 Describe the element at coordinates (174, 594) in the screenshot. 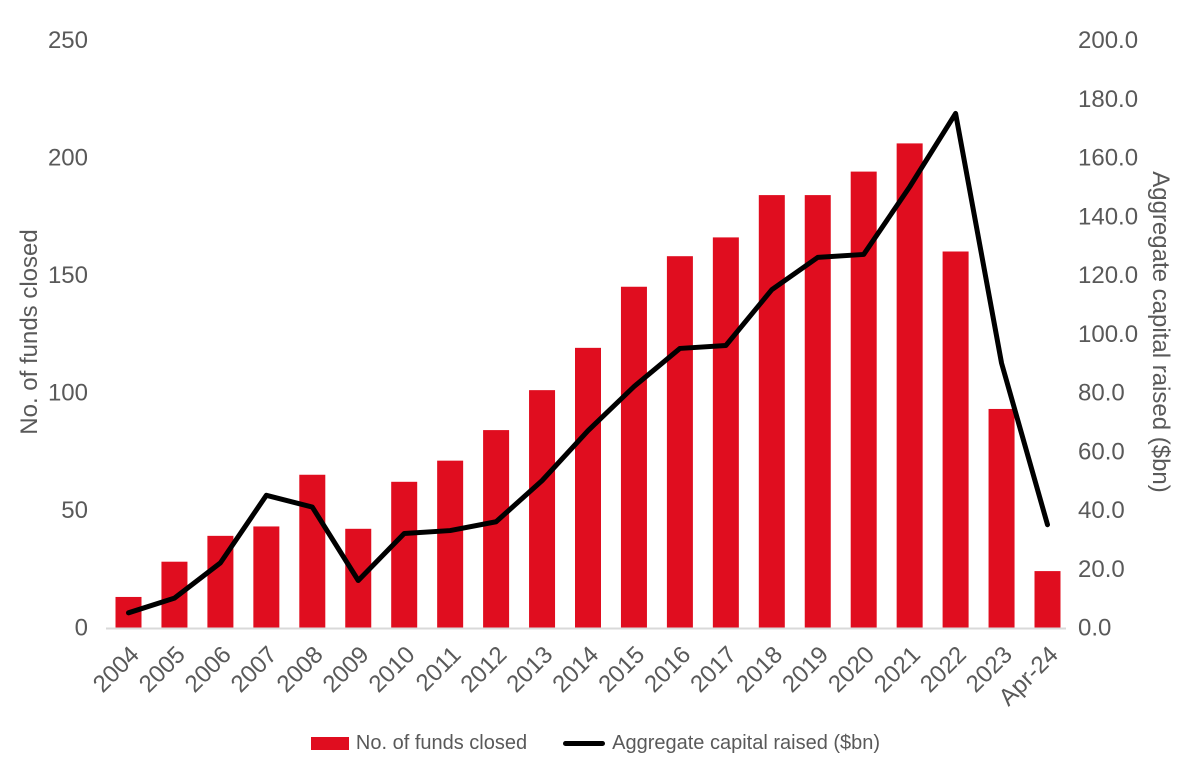

I see `bar-2005` at that location.